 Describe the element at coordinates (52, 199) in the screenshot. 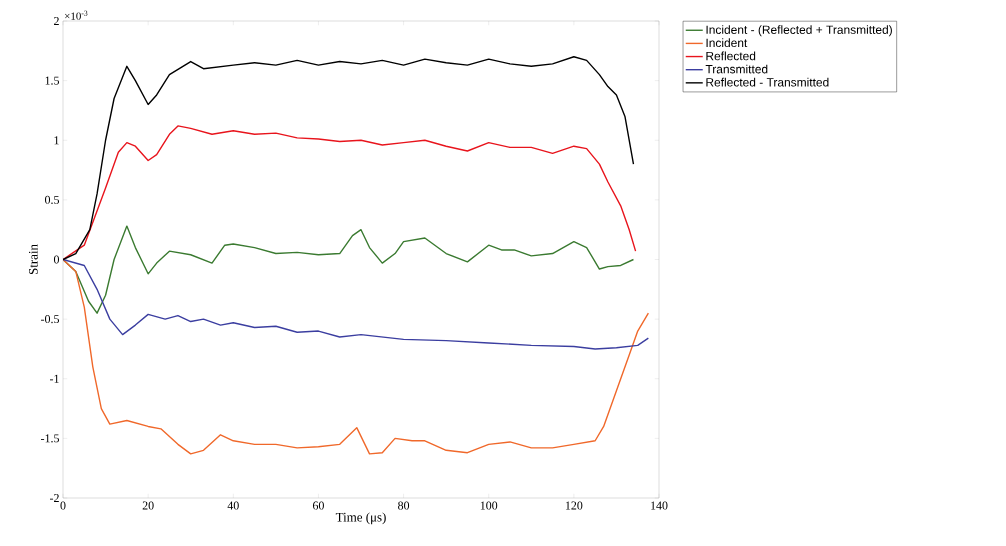

I see `y-tick-label: 0.5` at that location.